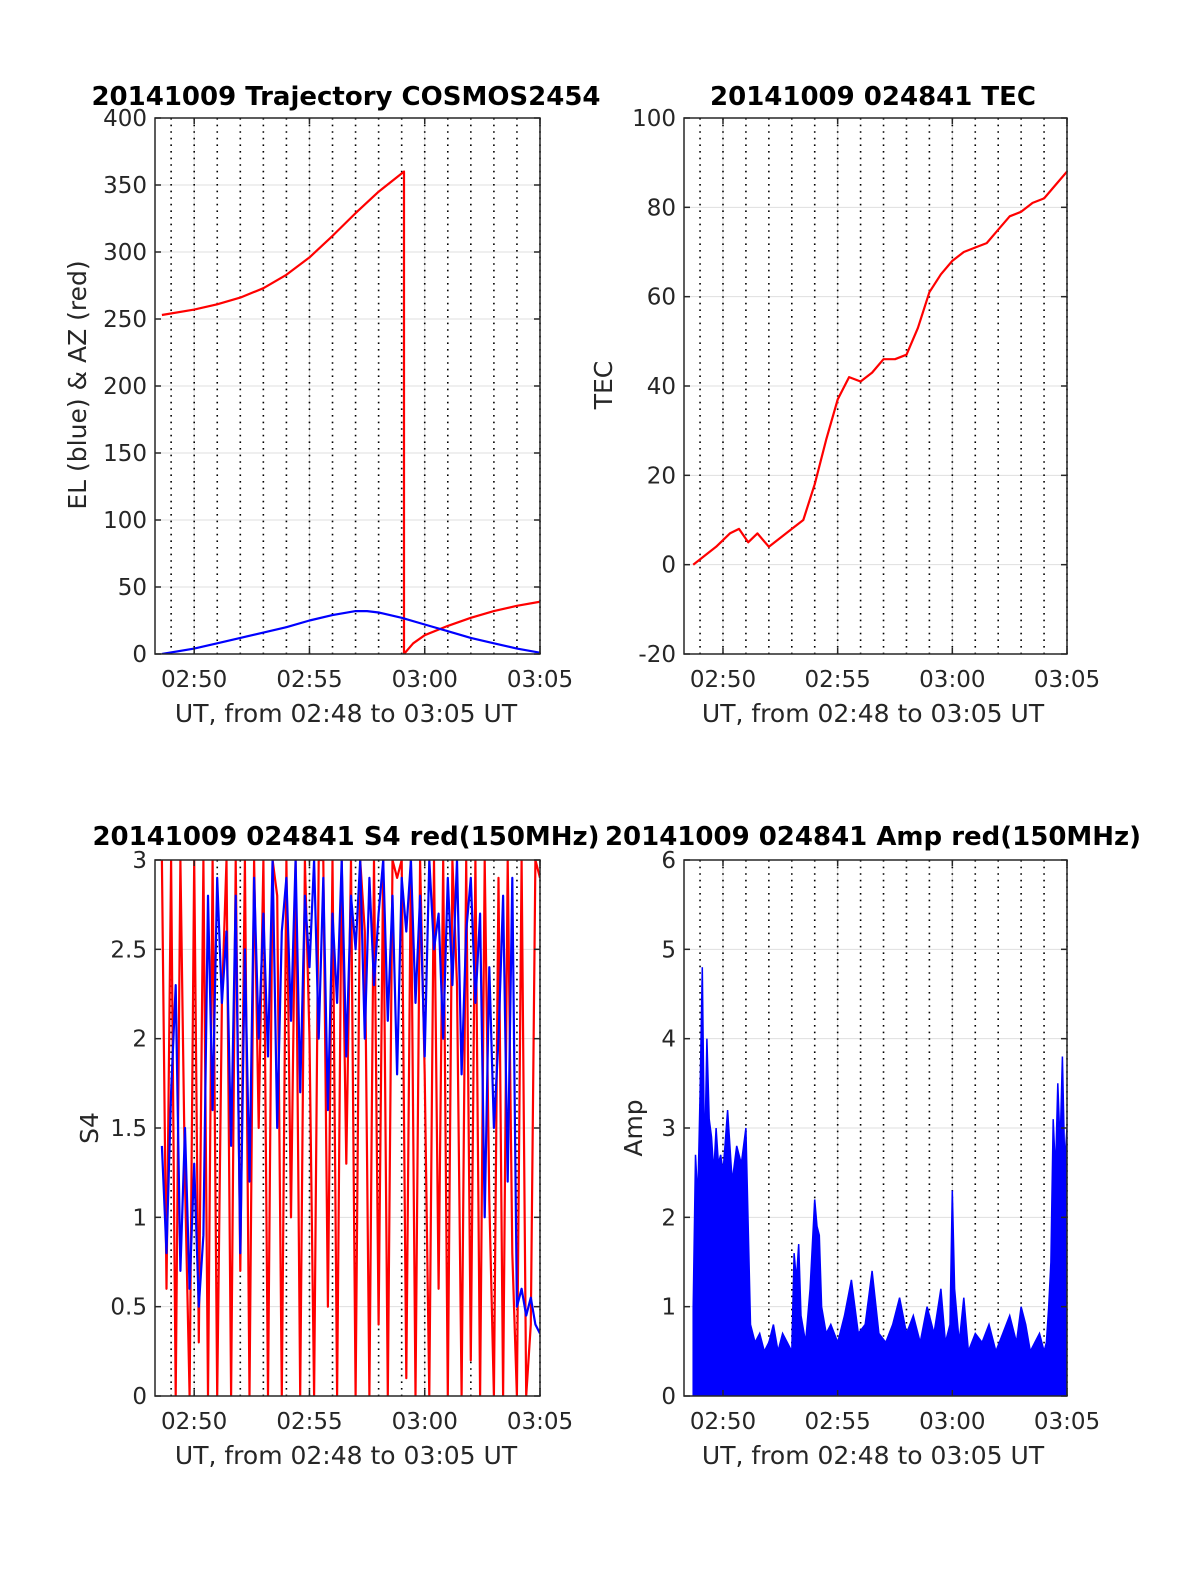  What do you see at coordinates (77, 384) in the screenshot?
I see `trajectory-ylabel: EL (blue) & AZ (red)` at bounding box center [77, 384].